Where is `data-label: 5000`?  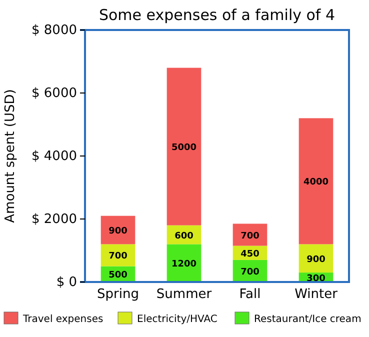
data-label: 5000 is located at coordinates (184, 148).